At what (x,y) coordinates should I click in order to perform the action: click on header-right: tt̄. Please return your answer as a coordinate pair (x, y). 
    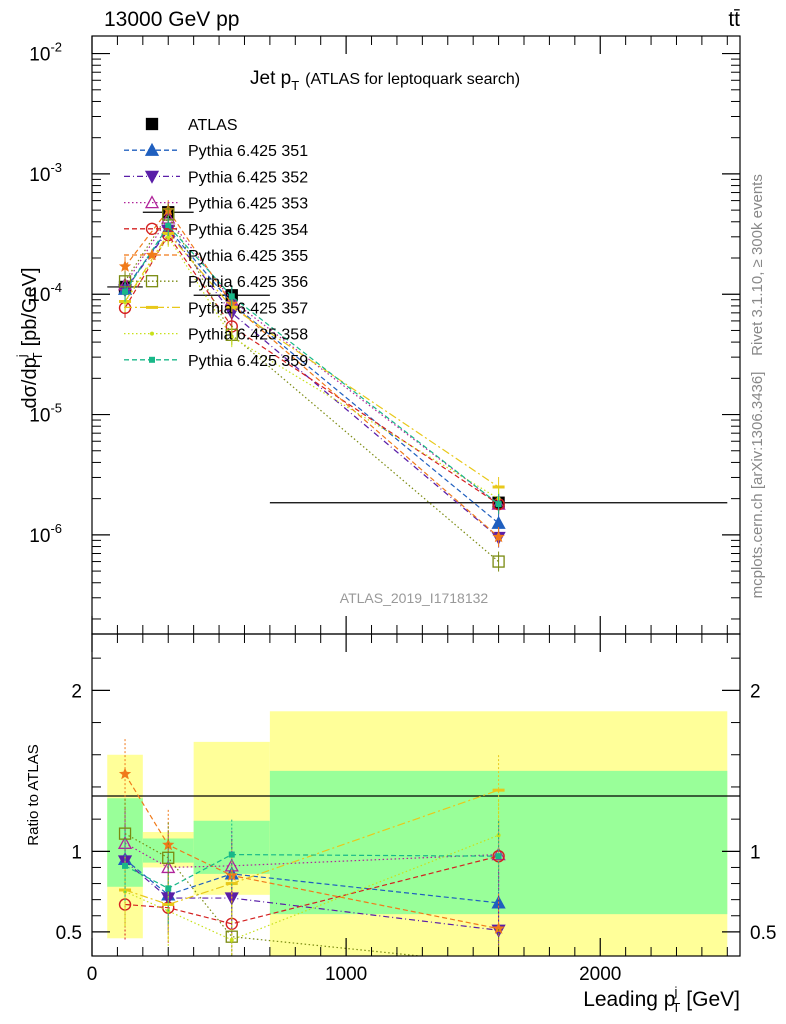
    Looking at the image, I should click on (734, 19).